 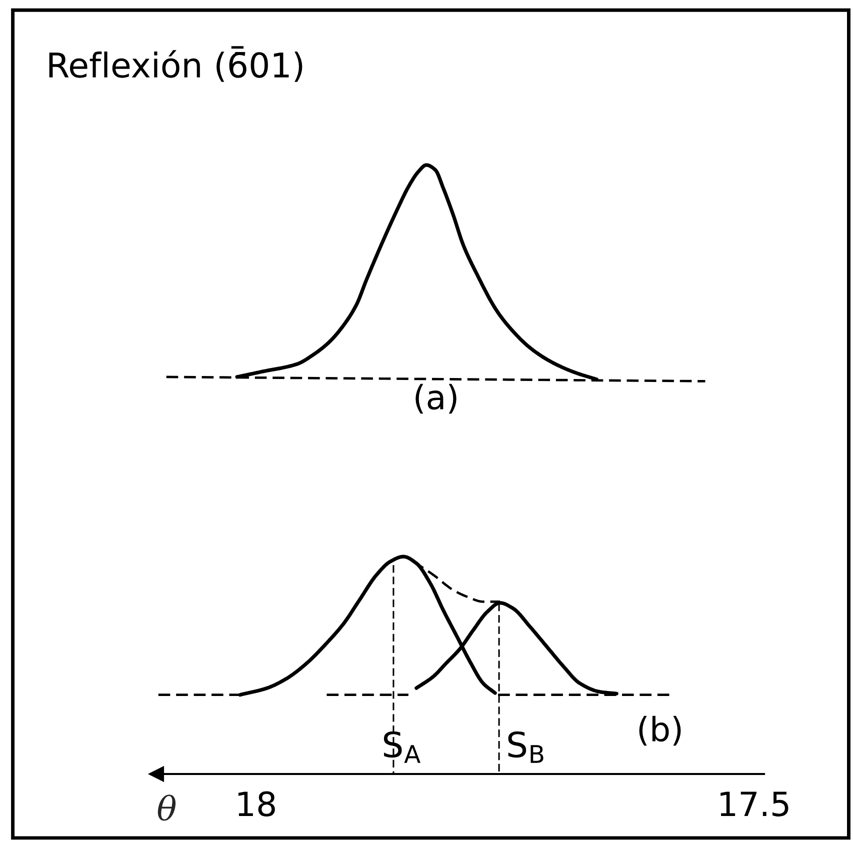 I want to click on annotation: S$_{A}$, so click(x=402, y=747).